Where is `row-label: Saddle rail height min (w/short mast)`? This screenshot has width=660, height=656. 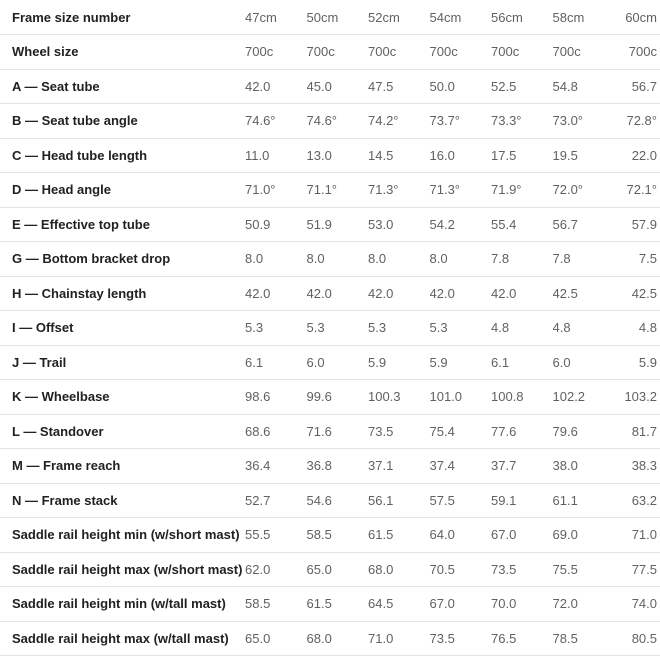
row-label: Saddle rail height min (w/short mast) is located at coordinates (122, 535).